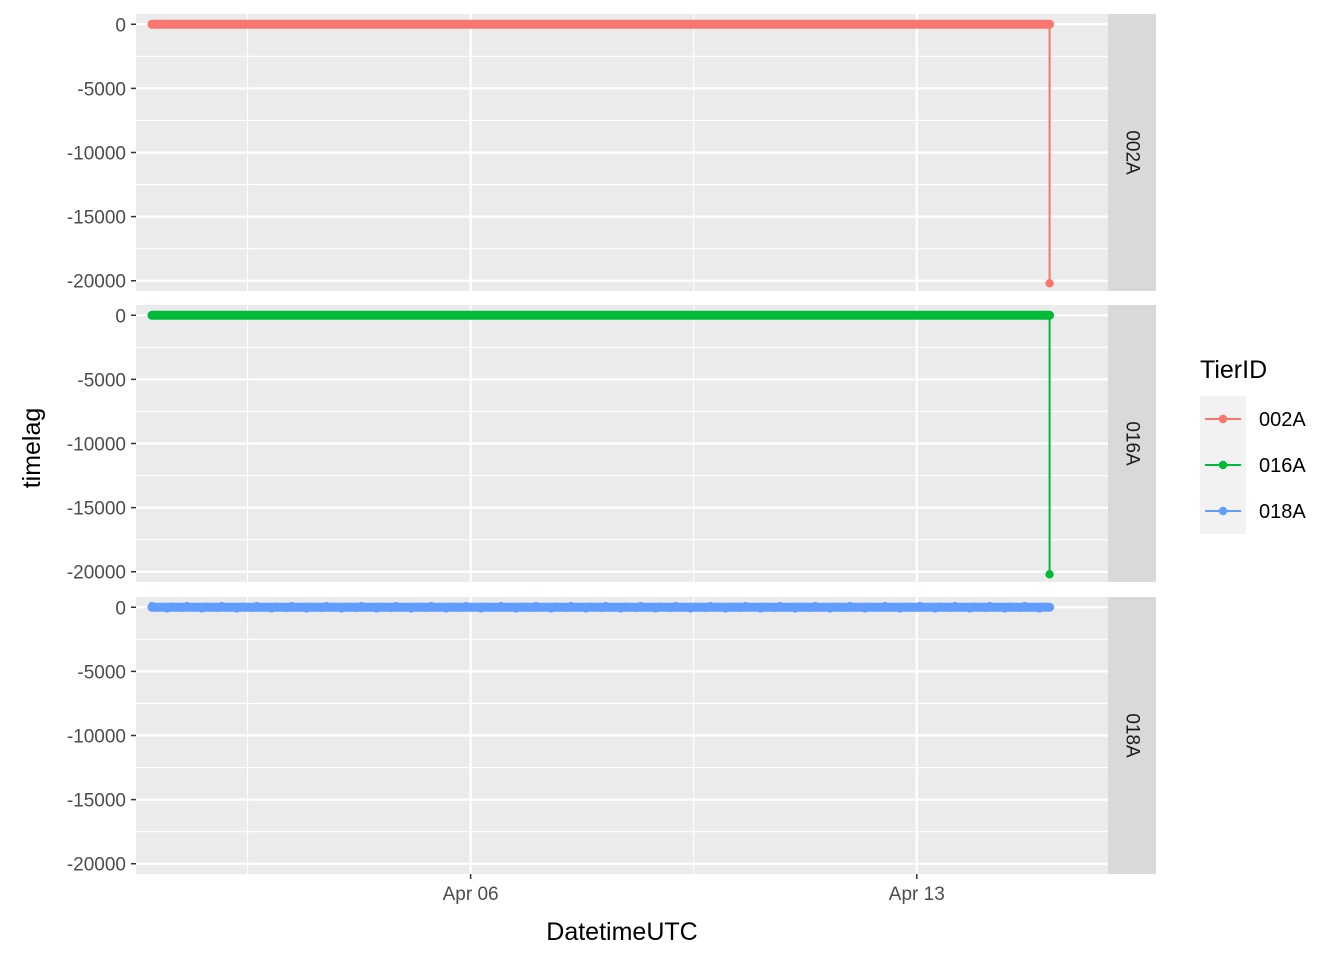  I want to click on y-axis-title: timelag, so click(32, 448).